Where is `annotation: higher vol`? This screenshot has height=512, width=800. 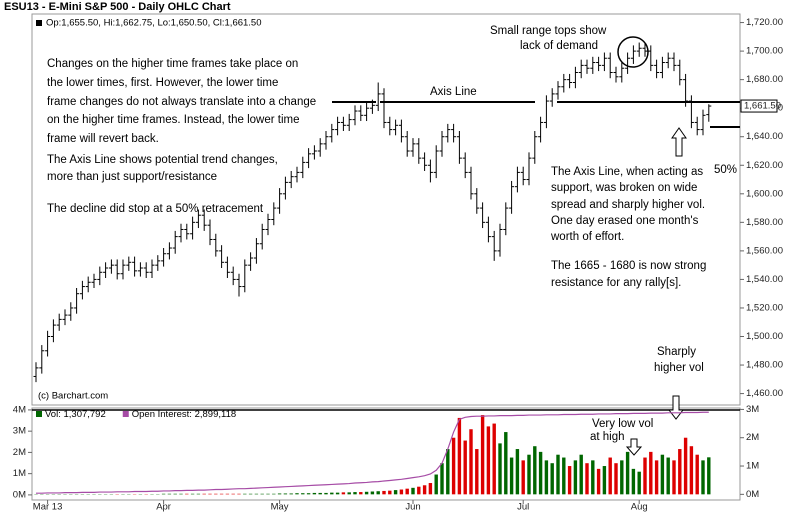
annotation: higher vol is located at coordinates (679, 368).